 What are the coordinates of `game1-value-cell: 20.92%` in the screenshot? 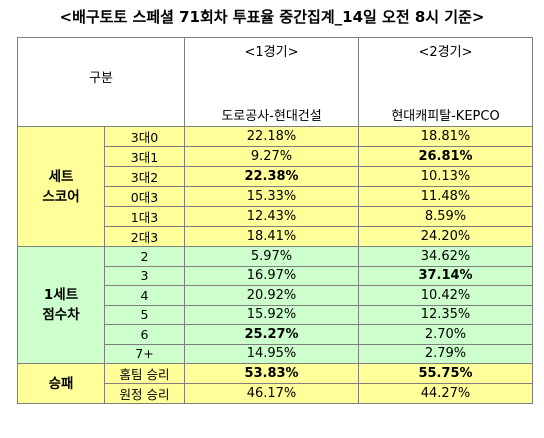 It's located at (272, 295).